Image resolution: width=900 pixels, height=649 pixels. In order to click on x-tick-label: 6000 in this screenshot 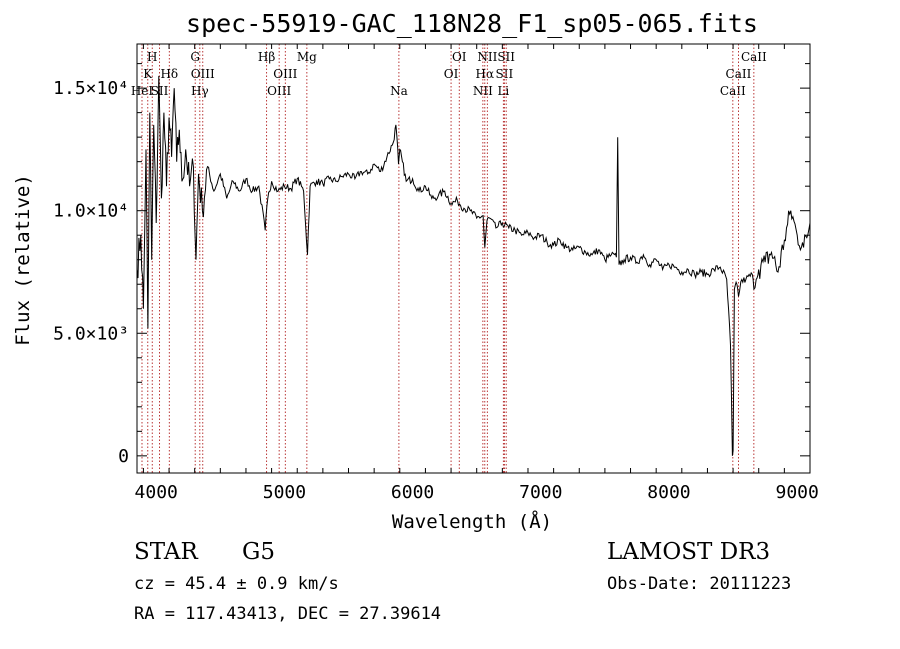, I will do `click(412, 492)`.